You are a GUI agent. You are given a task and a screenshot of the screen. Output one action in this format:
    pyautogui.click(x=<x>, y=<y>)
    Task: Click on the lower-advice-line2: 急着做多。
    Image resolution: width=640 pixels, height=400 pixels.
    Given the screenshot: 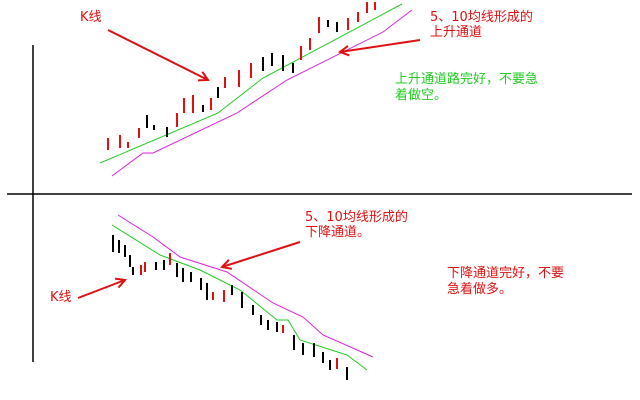 What is the action you would take?
    pyautogui.click(x=480, y=289)
    